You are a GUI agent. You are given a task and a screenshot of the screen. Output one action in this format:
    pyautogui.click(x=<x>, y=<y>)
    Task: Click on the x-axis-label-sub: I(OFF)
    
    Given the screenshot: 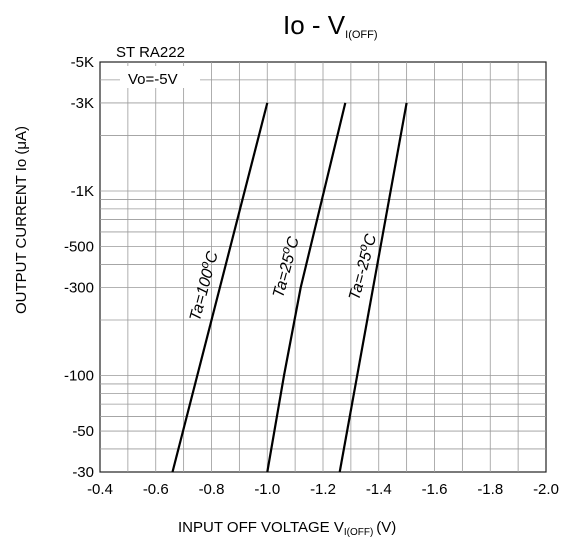 What is the action you would take?
    pyautogui.click(x=358, y=532)
    